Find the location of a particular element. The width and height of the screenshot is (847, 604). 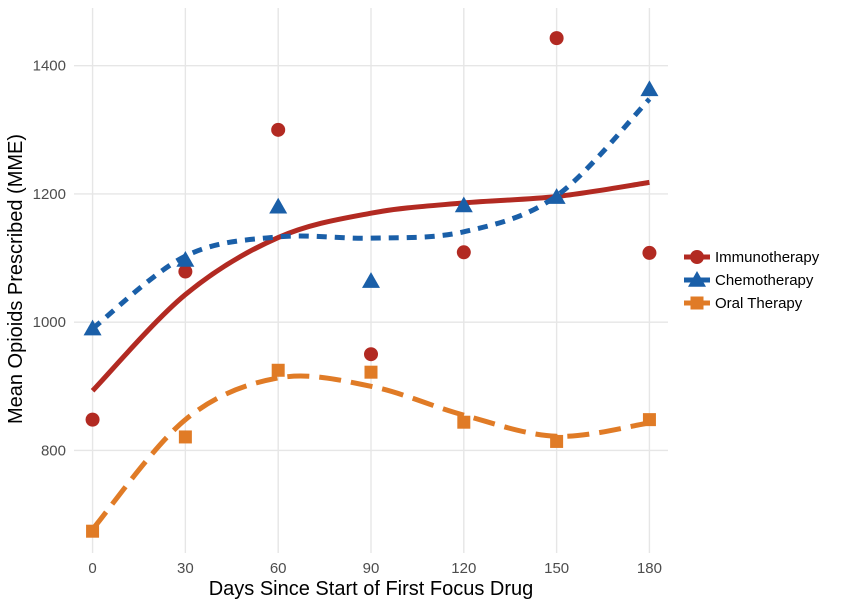

x-axis-title: Days Since Start of First Focus Drug is located at coordinates (371, 589).